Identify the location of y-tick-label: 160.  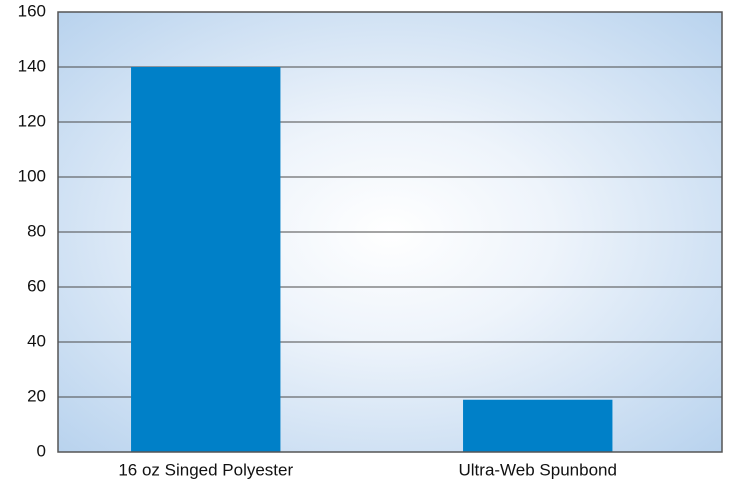
(32, 10).